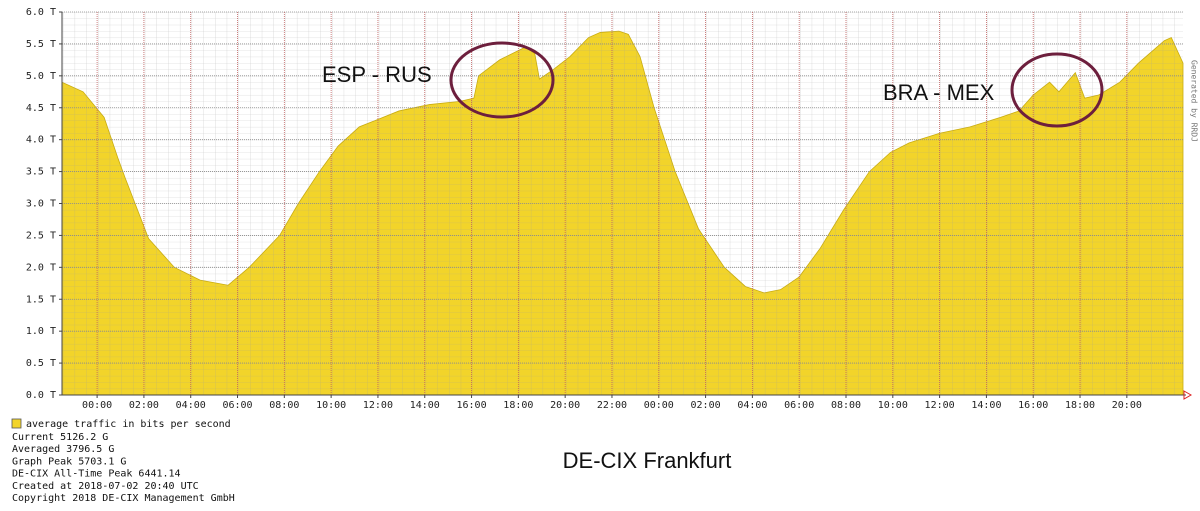 The height and width of the screenshot is (511, 1200). I want to click on stat-line: Copyright 2018 DE-CIX Management GmbH, so click(123, 498).